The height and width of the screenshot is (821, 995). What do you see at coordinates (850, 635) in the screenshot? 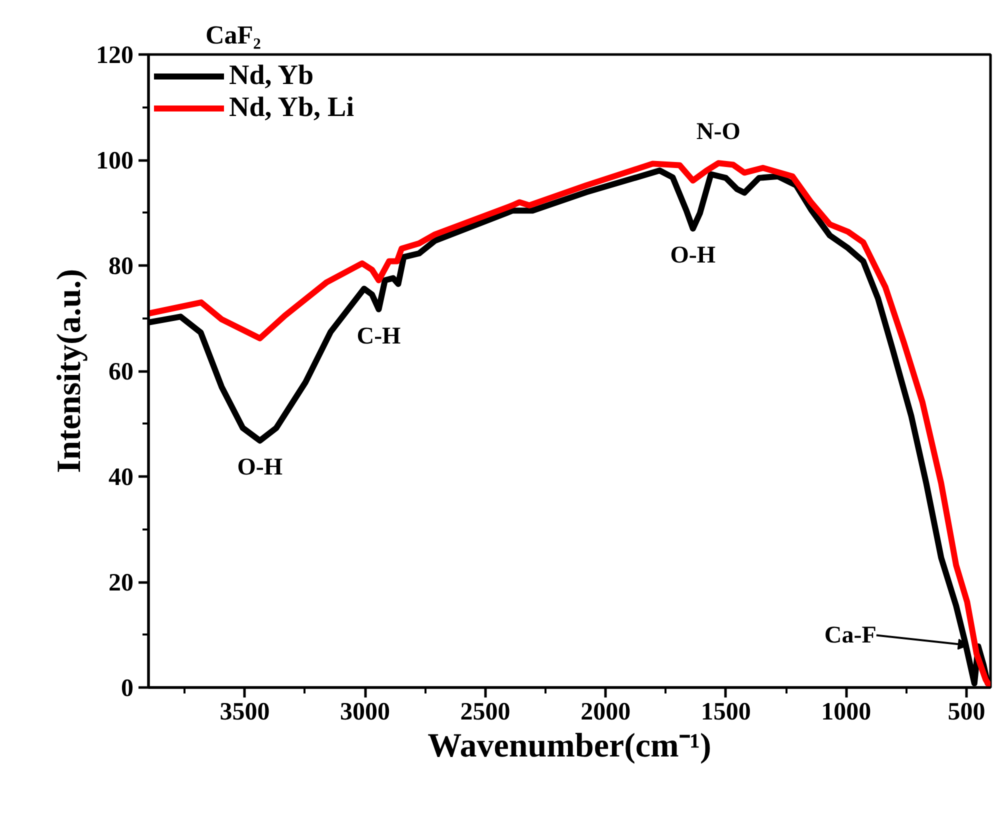
I see `annotation: Ca-F` at bounding box center [850, 635].